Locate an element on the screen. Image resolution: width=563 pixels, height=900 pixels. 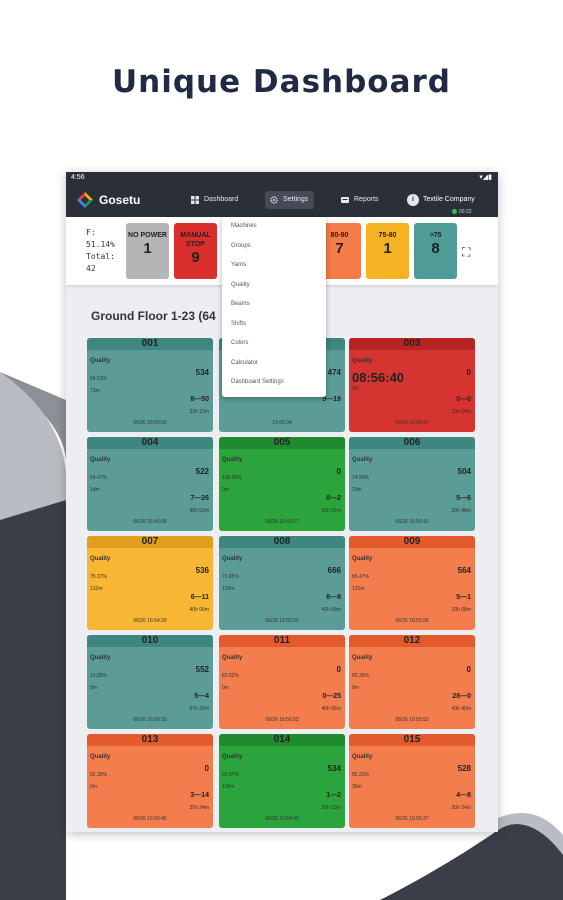
menu-item-beams: Beams is located at coordinates (240, 304).